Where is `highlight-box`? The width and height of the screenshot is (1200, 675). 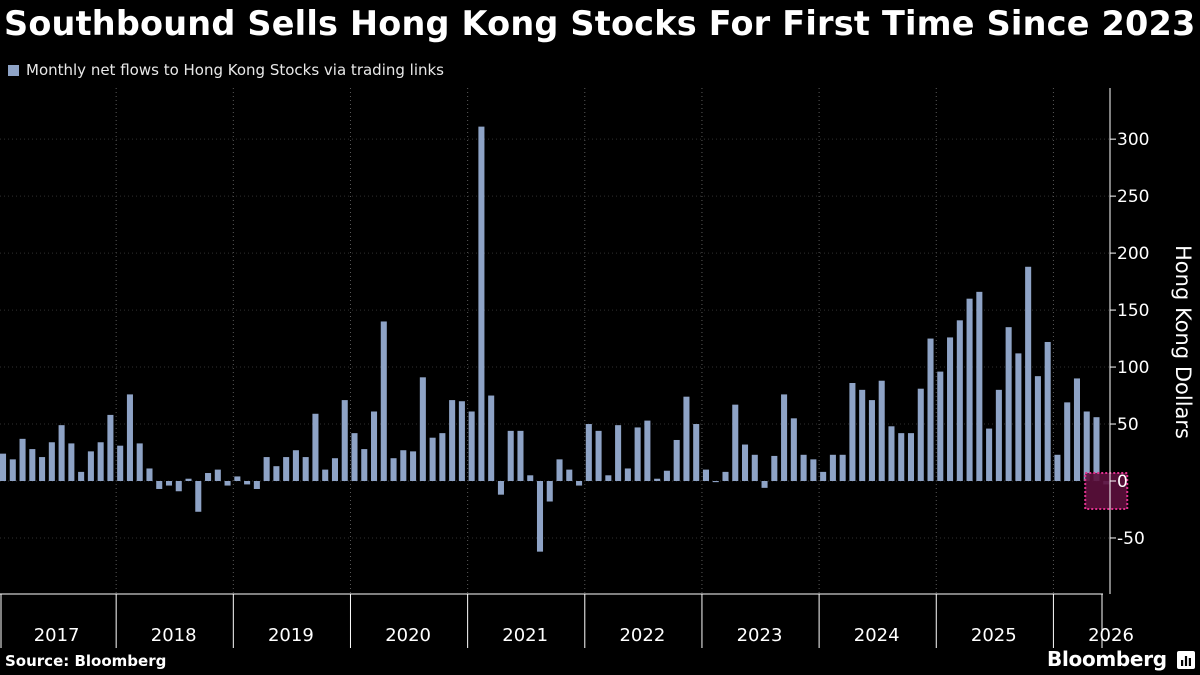 highlight-box is located at coordinates (1106, 491).